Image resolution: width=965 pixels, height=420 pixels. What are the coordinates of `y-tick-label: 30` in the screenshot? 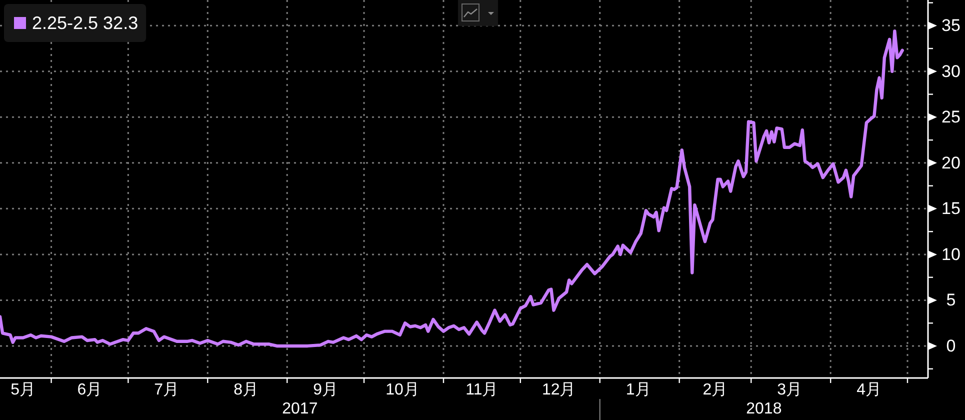 It's located at (951, 71).